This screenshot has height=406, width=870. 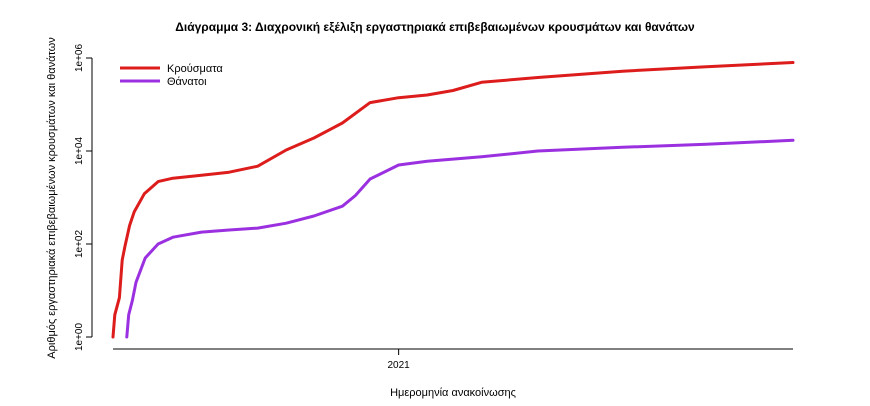 What do you see at coordinates (453, 359) in the screenshot?
I see `x-axis: 2021` at bounding box center [453, 359].